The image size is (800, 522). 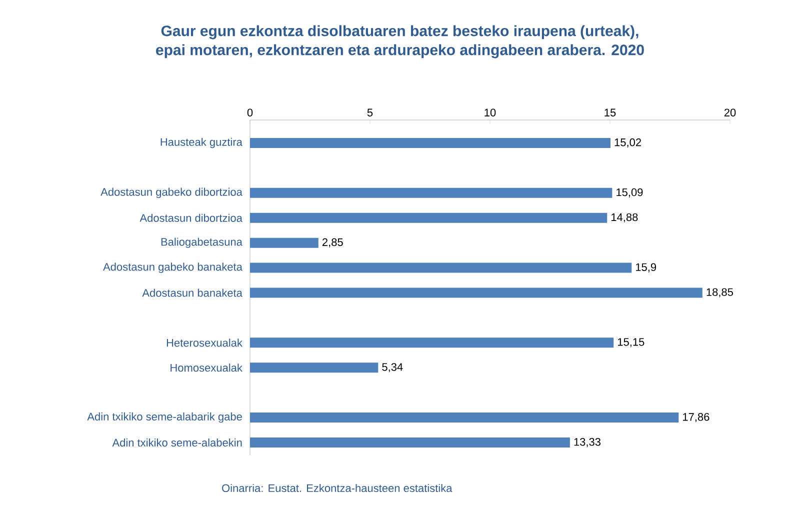 What do you see at coordinates (250, 112) in the screenshot?
I see `x-tick-label: 0` at bounding box center [250, 112].